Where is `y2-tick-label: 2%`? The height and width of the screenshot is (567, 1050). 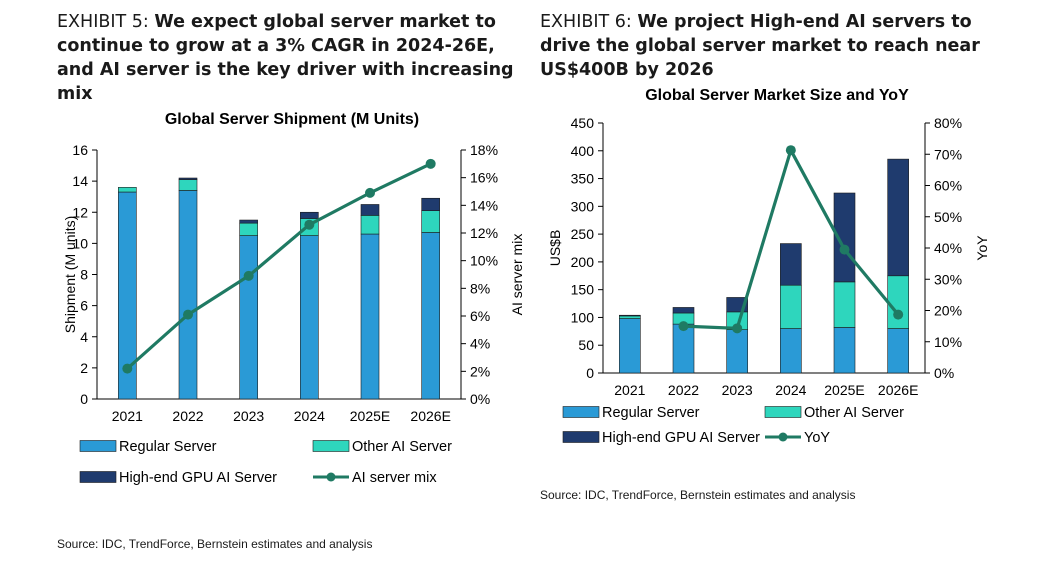 y2-tick-label: 2% is located at coordinates (480, 371).